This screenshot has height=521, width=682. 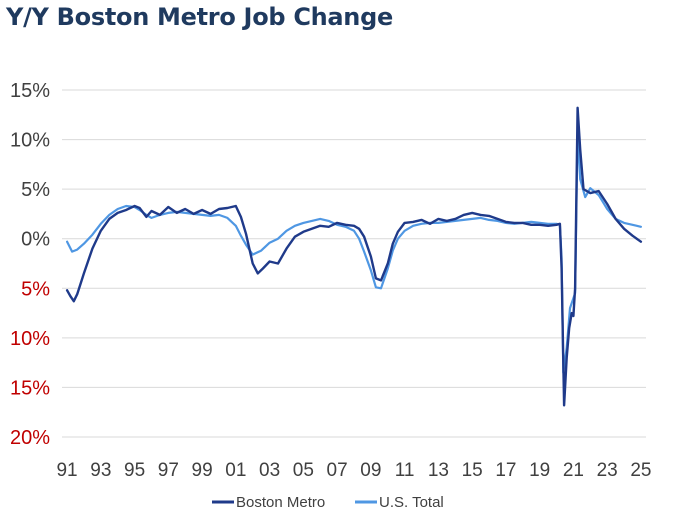 What do you see at coordinates (269, 470) in the screenshot?
I see `x-tick-label: 03` at bounding box center [269, 470].